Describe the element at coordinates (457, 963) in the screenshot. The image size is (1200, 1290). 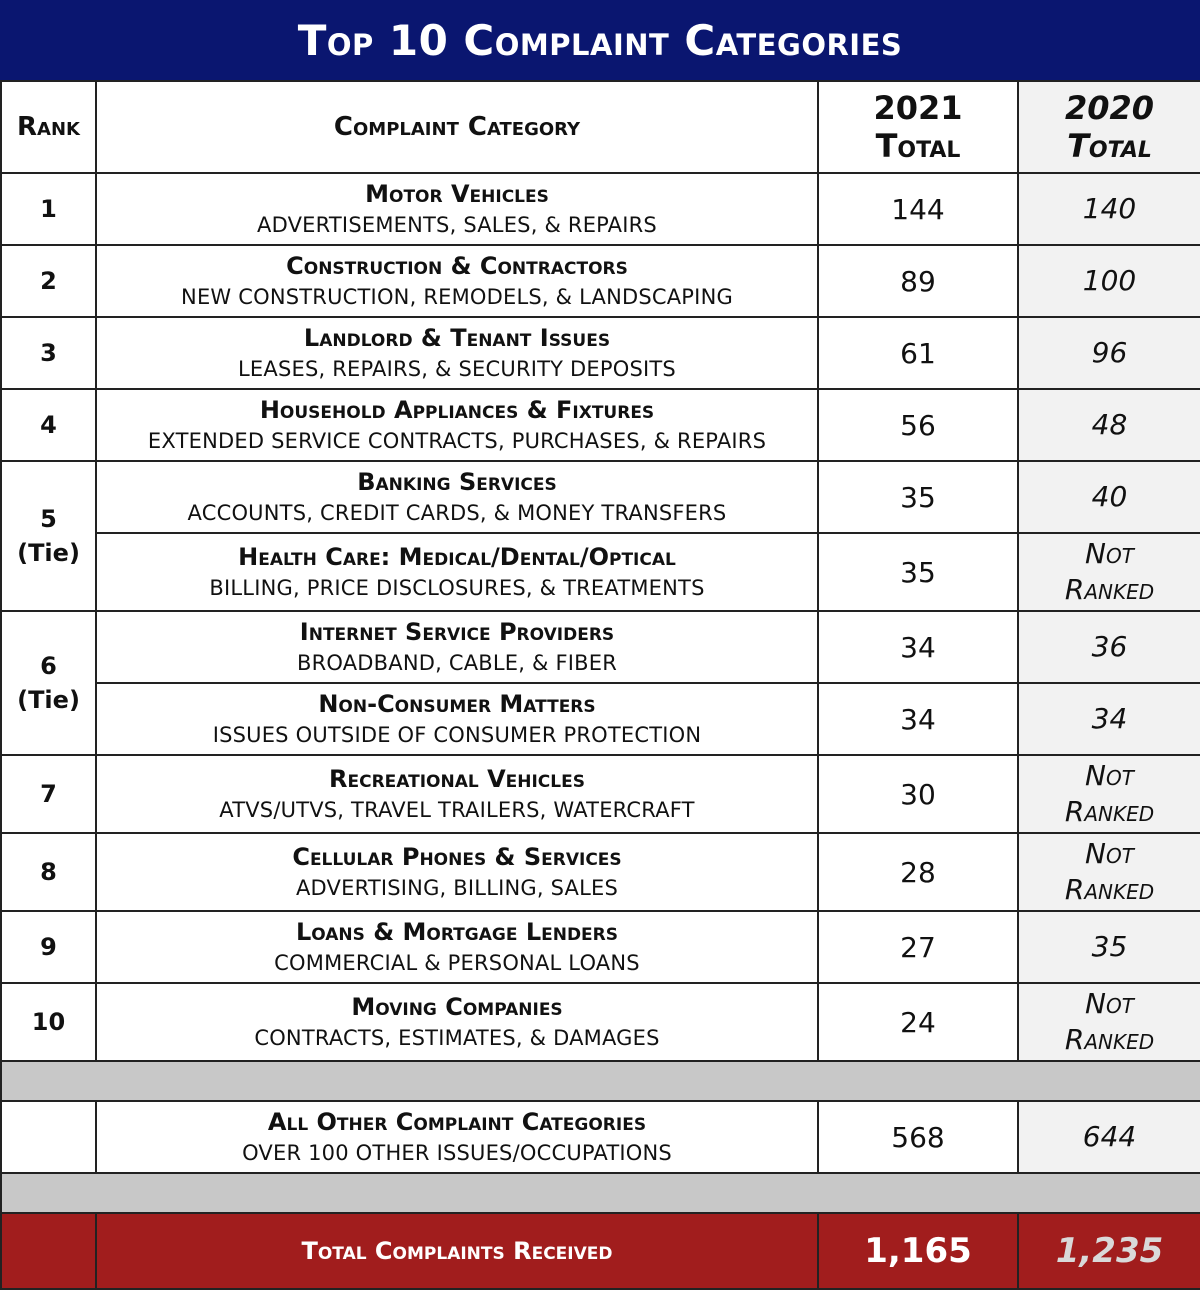
I see `category-subtitle: COMMERCIAL & PERSONAL LOANS` at that location.